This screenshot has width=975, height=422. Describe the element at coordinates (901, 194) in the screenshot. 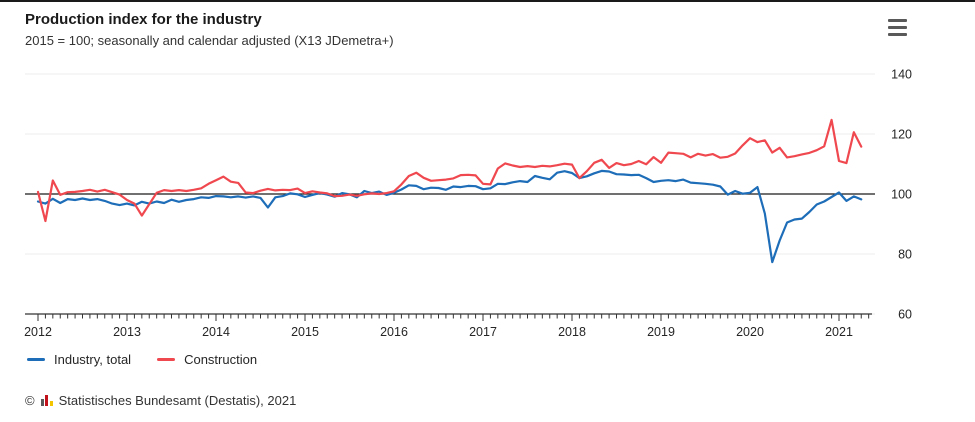

I see `y-axis-tick-label: 100` at that location.